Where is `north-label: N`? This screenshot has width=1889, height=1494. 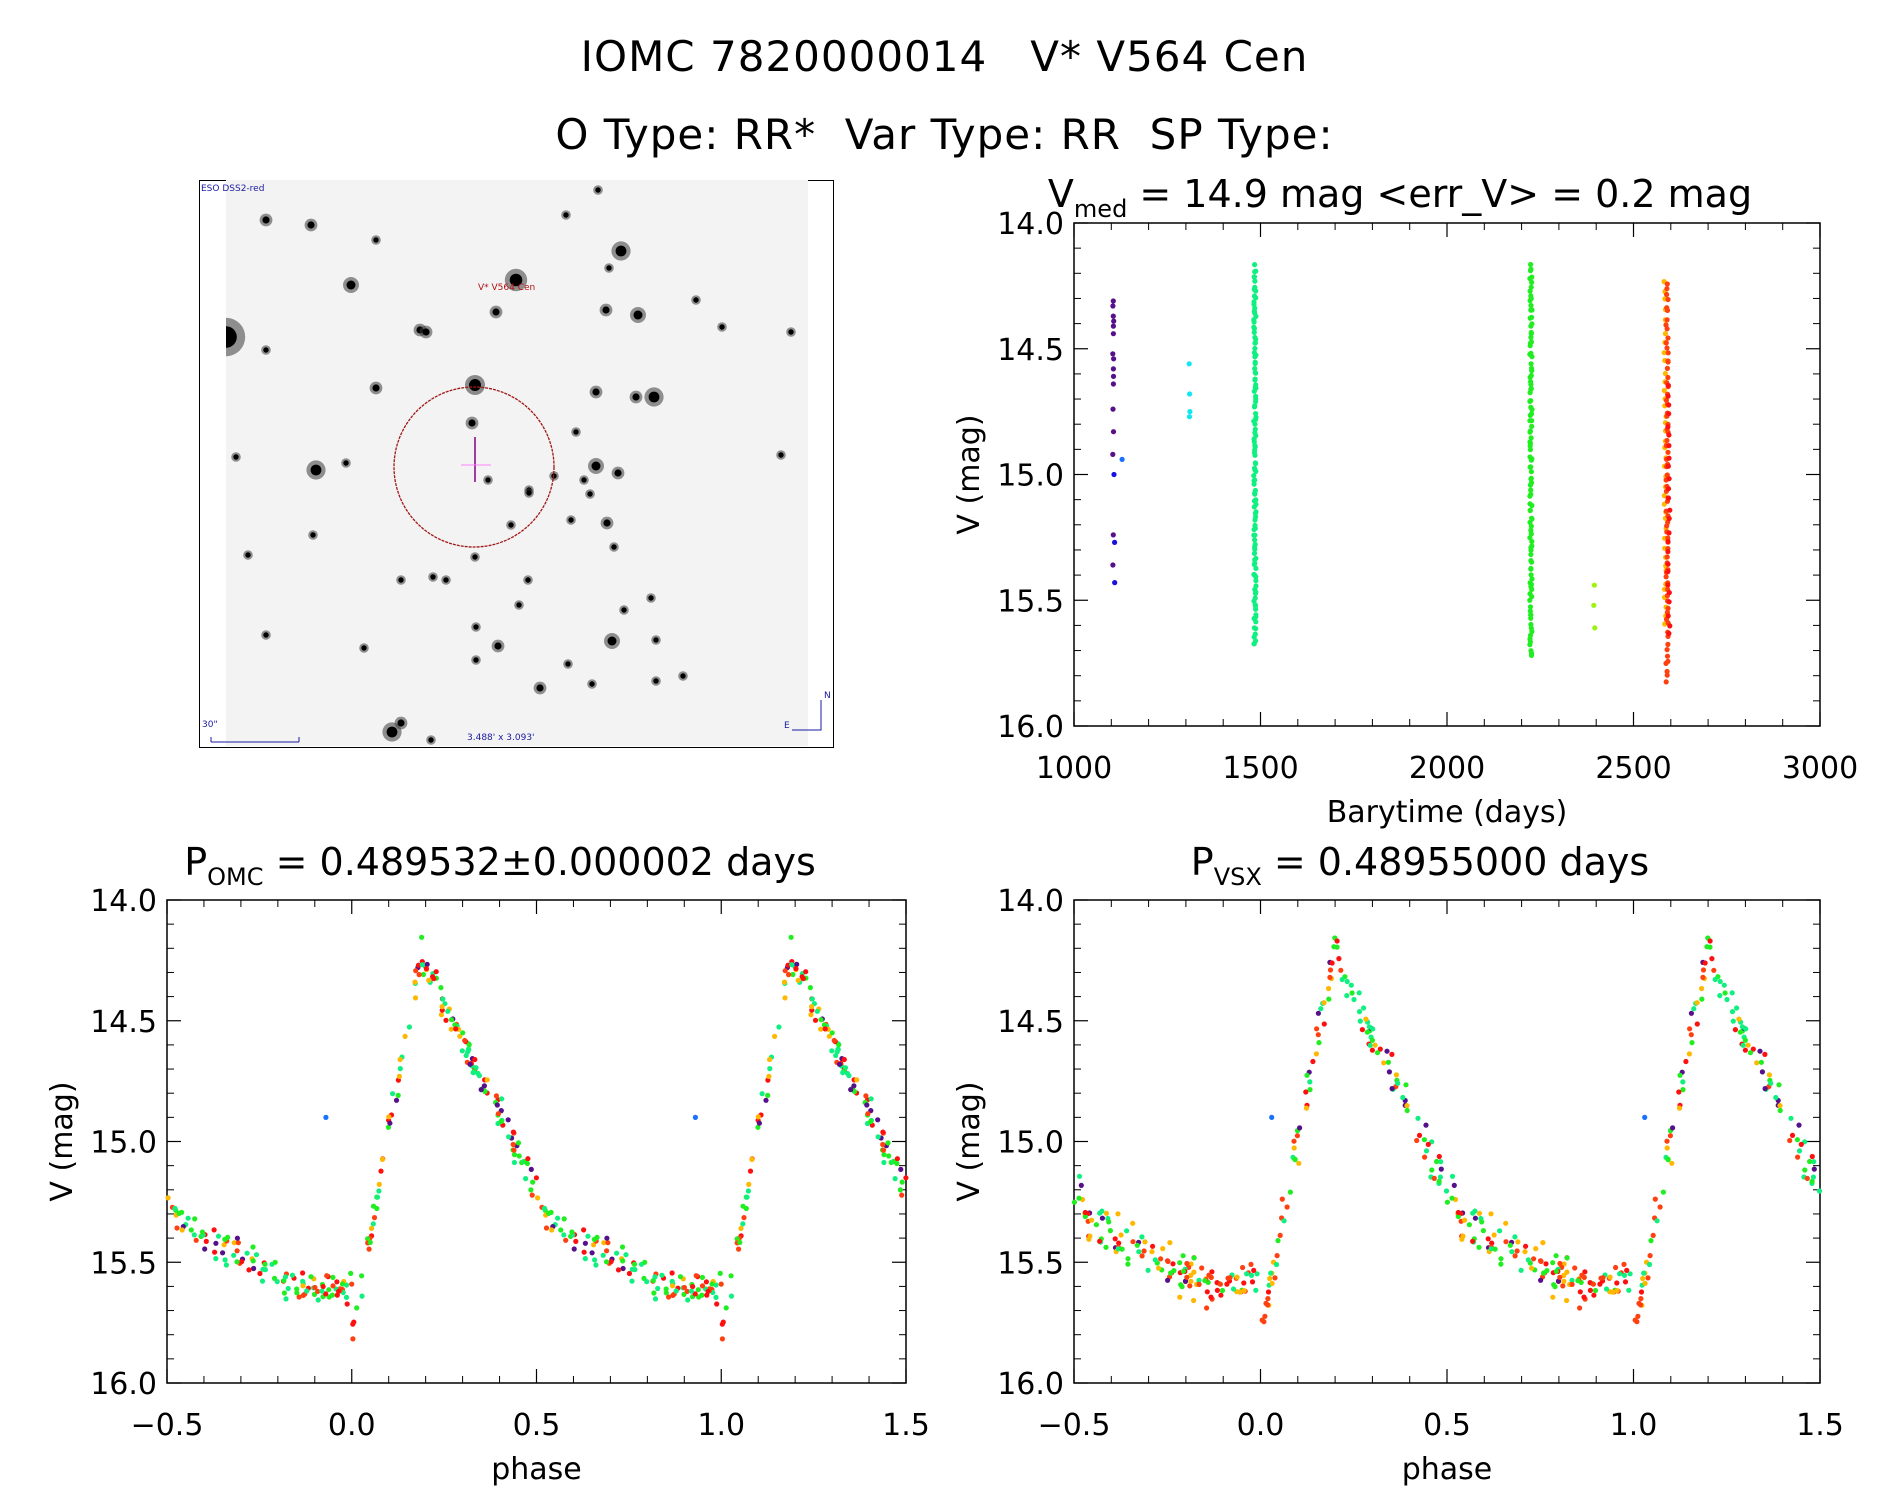
north-label: N is located at coordinates (827, 696).